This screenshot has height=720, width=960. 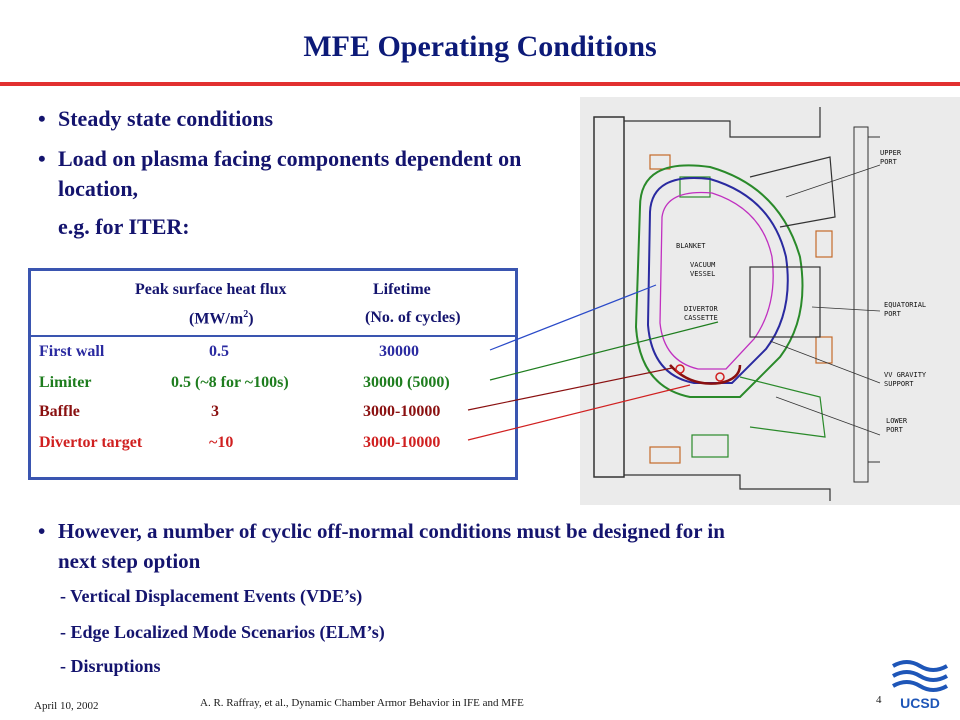 I want to click on units-sup: 2, so click(x=246, y=314).